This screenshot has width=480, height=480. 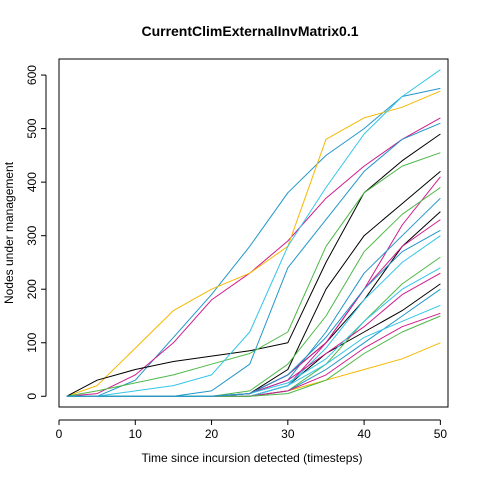 I want to click on y-tick-label: 500, so click(x=32, y=128).